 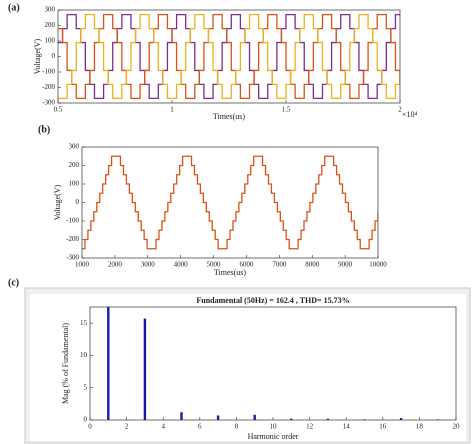 What do you see at coordinates (90, 427) in the screenshot?
I see `x-tick-label: 0` at bounding box center [90, 427].